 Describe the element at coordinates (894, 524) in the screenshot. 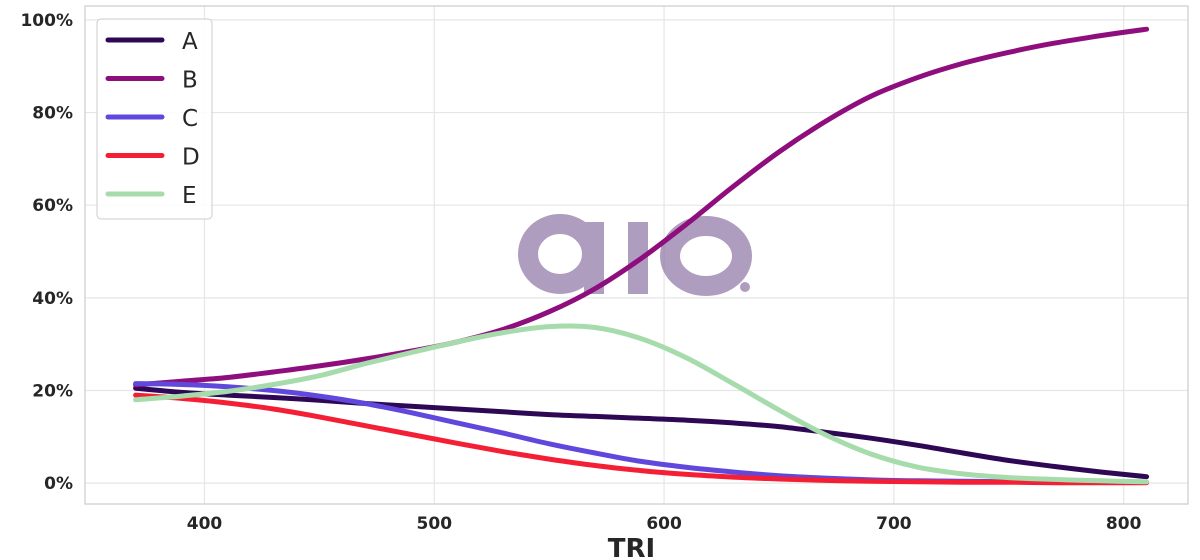

I see `x-tick-label: 700` at that location.